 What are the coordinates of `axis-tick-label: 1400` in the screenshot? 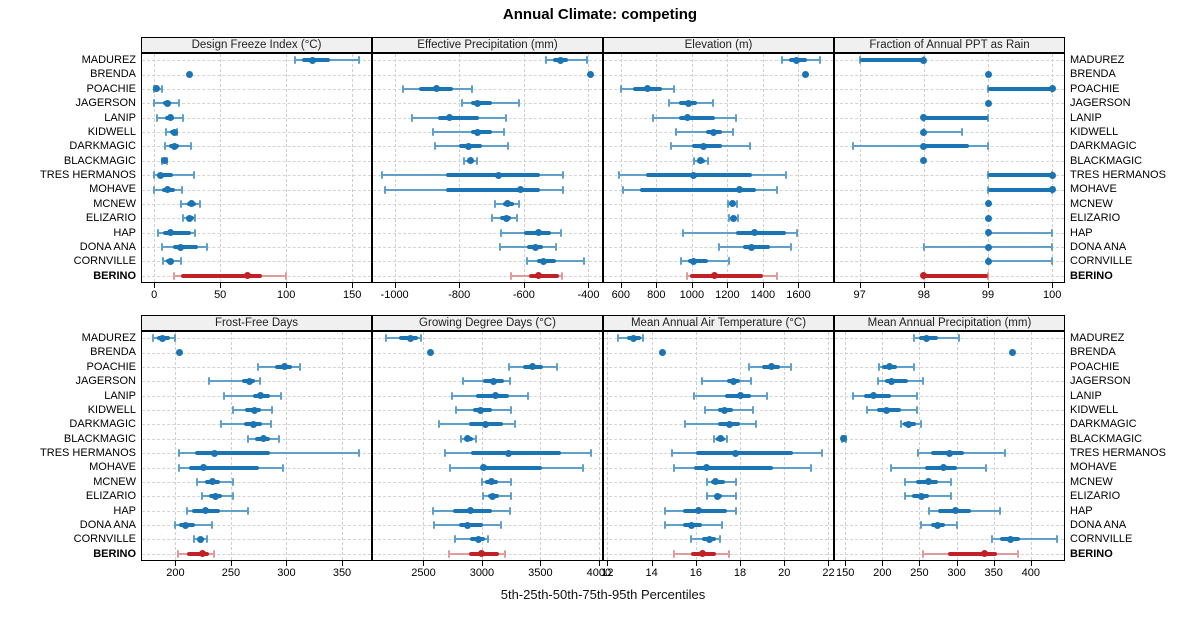 It's located at (763, 295).